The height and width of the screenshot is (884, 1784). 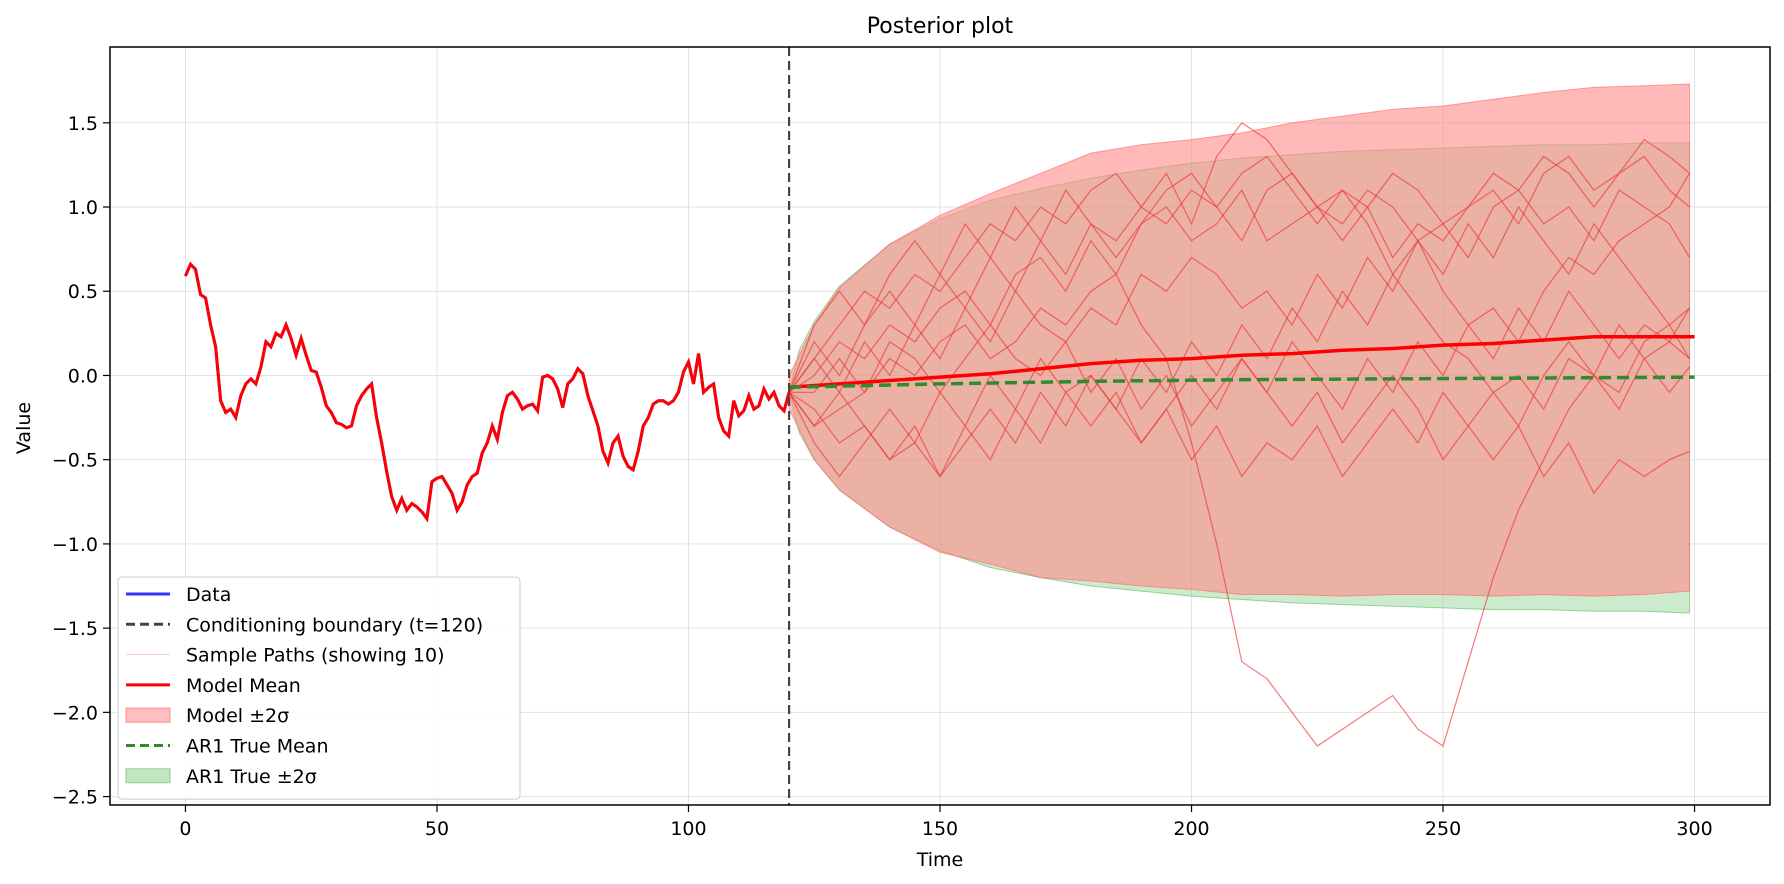 I want to click on x-tick-label: 300, so click(x=1694, y=829).